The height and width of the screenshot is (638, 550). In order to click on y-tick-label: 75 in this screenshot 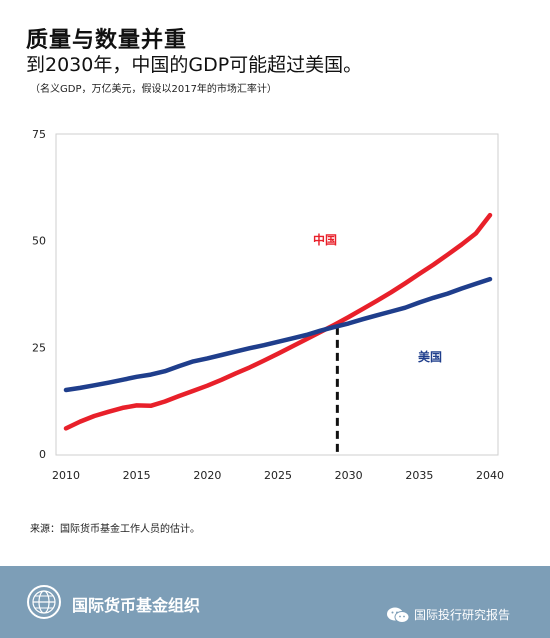, I will do `click(39, 134)`.